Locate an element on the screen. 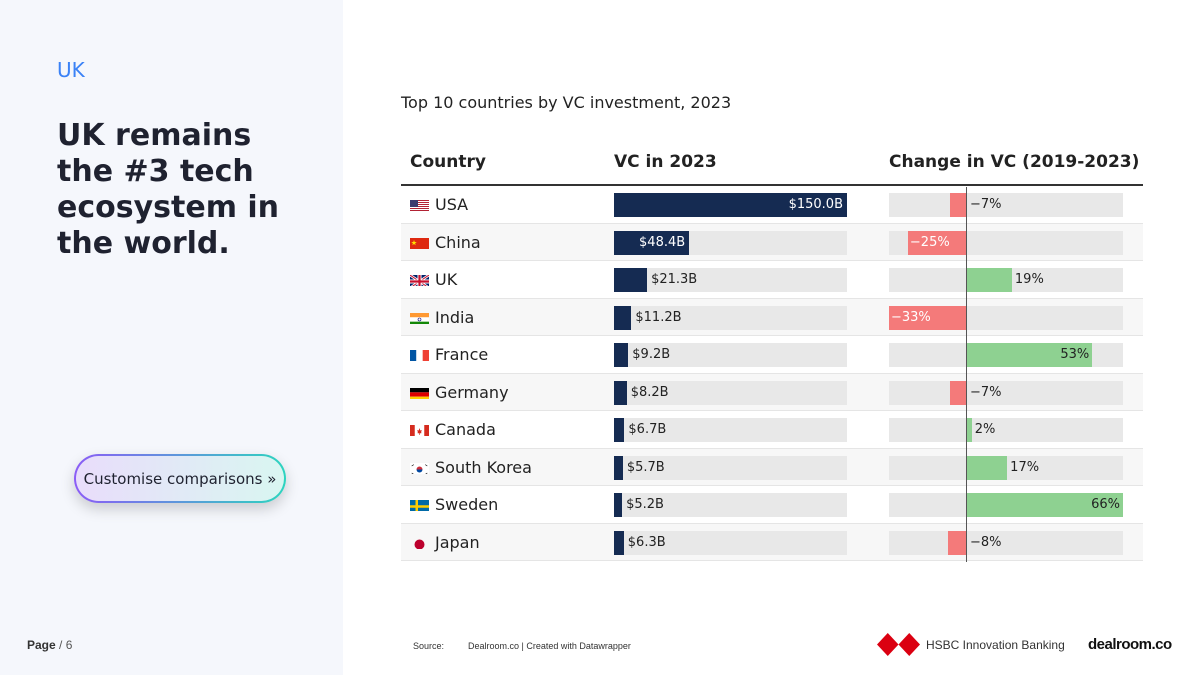 The image size is (1200, 675). page-indicator: Page / 6 is located at coordinates (49, 645).